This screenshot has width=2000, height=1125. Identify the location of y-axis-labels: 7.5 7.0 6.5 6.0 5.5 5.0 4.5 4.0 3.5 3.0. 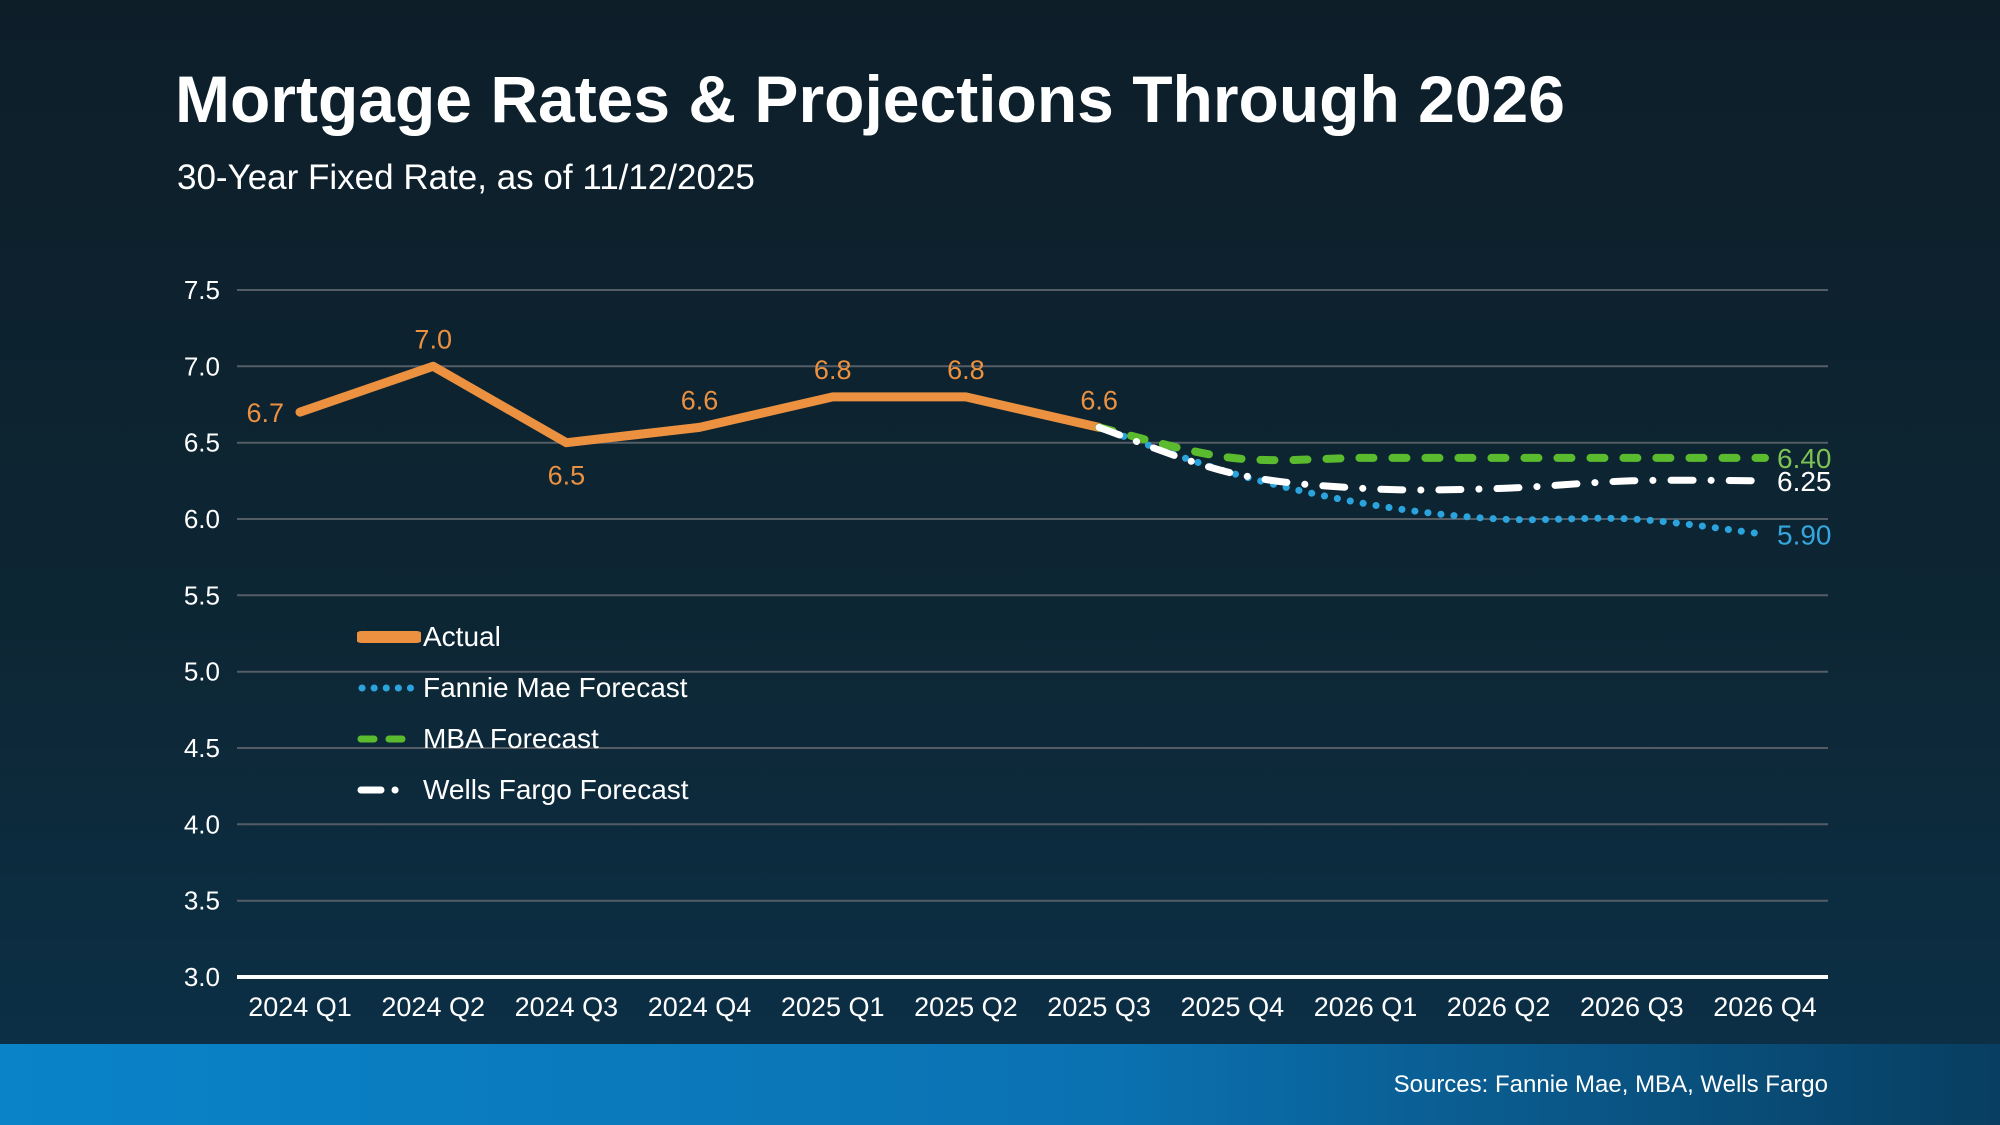
(202, 633).